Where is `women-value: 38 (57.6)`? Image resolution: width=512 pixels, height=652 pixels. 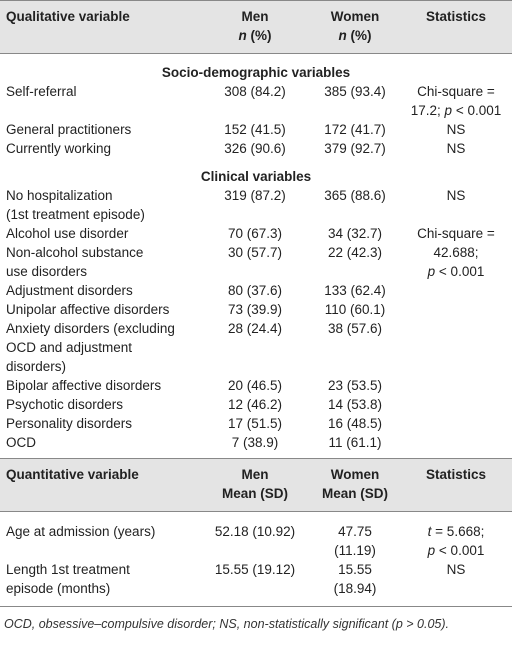 women-value: 38 (57.6) is located at coordinates (355, 328).